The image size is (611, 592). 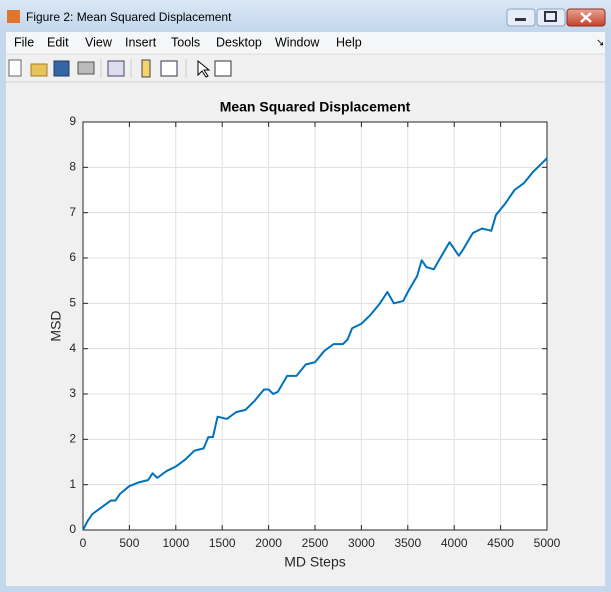 What do you see at coordinates (500, 543) in the screenshot?
I see `x-tick-label: 4500` at bounding box center [500, 543].